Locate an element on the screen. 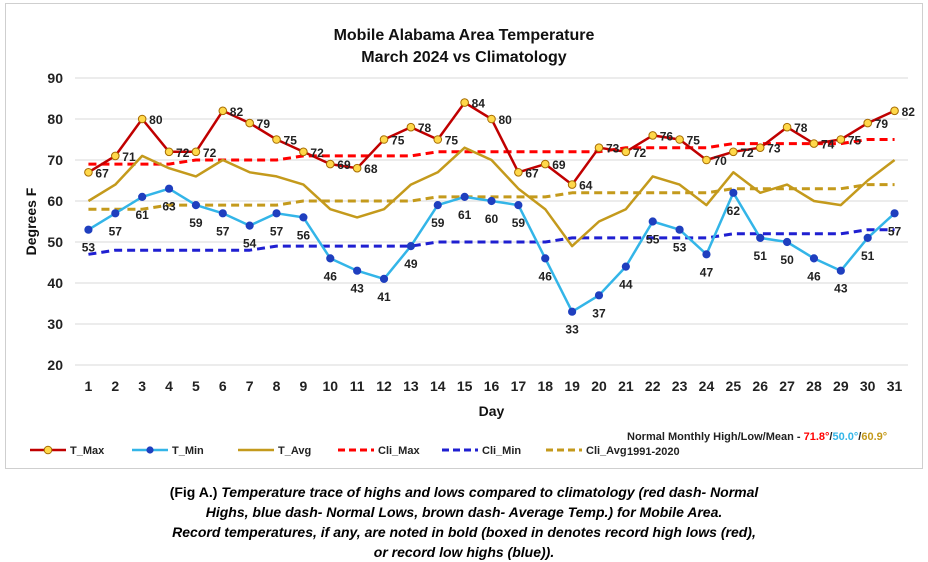 Image resolution: width=928 pixels, height=562 pixels. y-tick-label: 50 is located at coordinates (55, 242).